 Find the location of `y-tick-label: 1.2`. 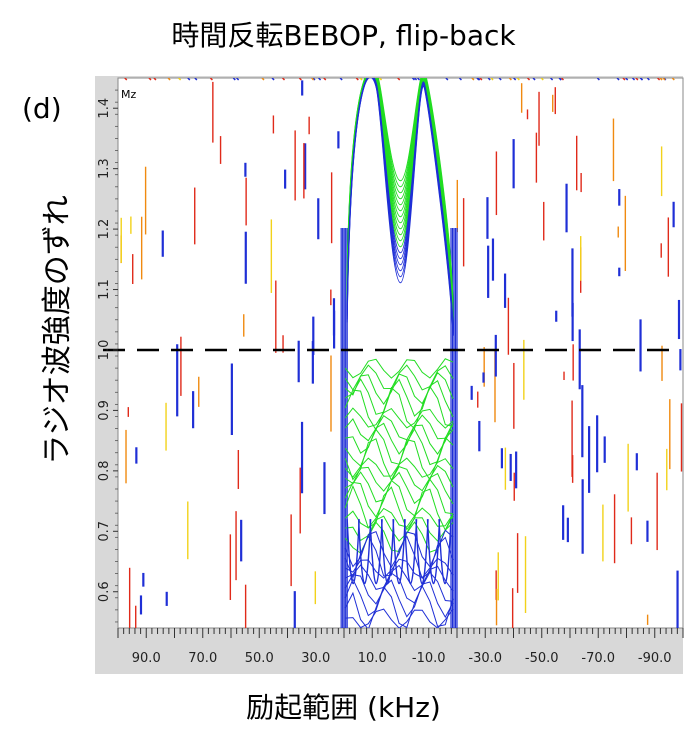

y-tick-label: 1.2 is located at coordinates (104, 229).